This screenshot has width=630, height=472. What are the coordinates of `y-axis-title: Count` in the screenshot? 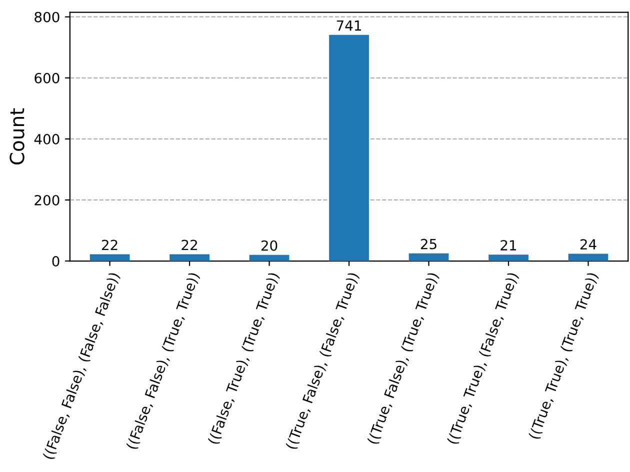 It's located at (17, 136).